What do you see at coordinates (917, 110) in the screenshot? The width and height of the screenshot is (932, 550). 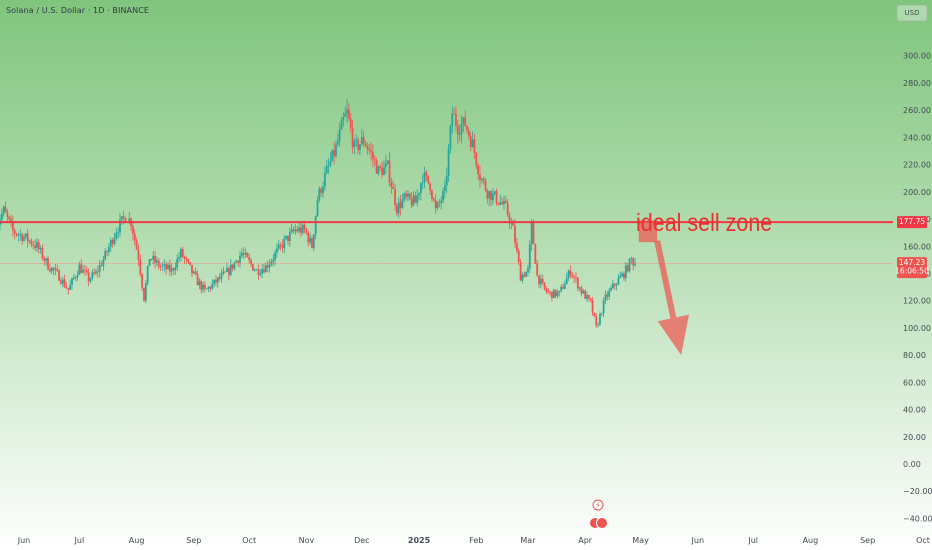 I see `price-tick-label: 260.00` at bounding box center [917, 110].